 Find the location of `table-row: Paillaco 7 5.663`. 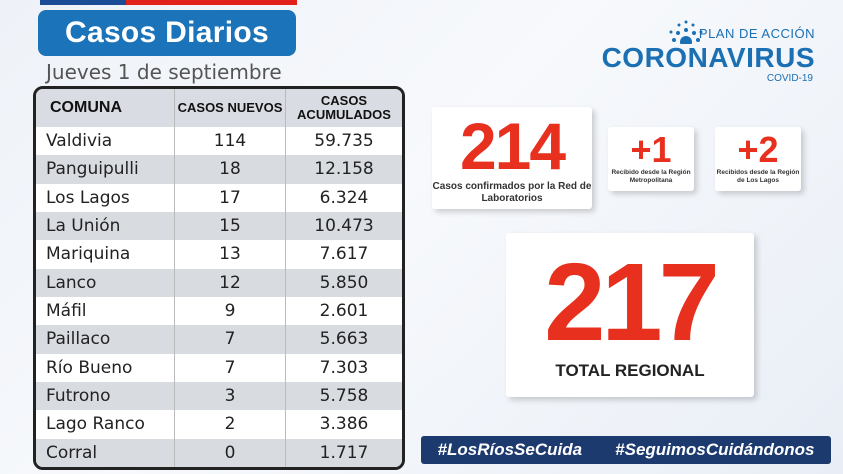

table-row: Paillaco 7 5.663 is located at coordinates (219, 339).